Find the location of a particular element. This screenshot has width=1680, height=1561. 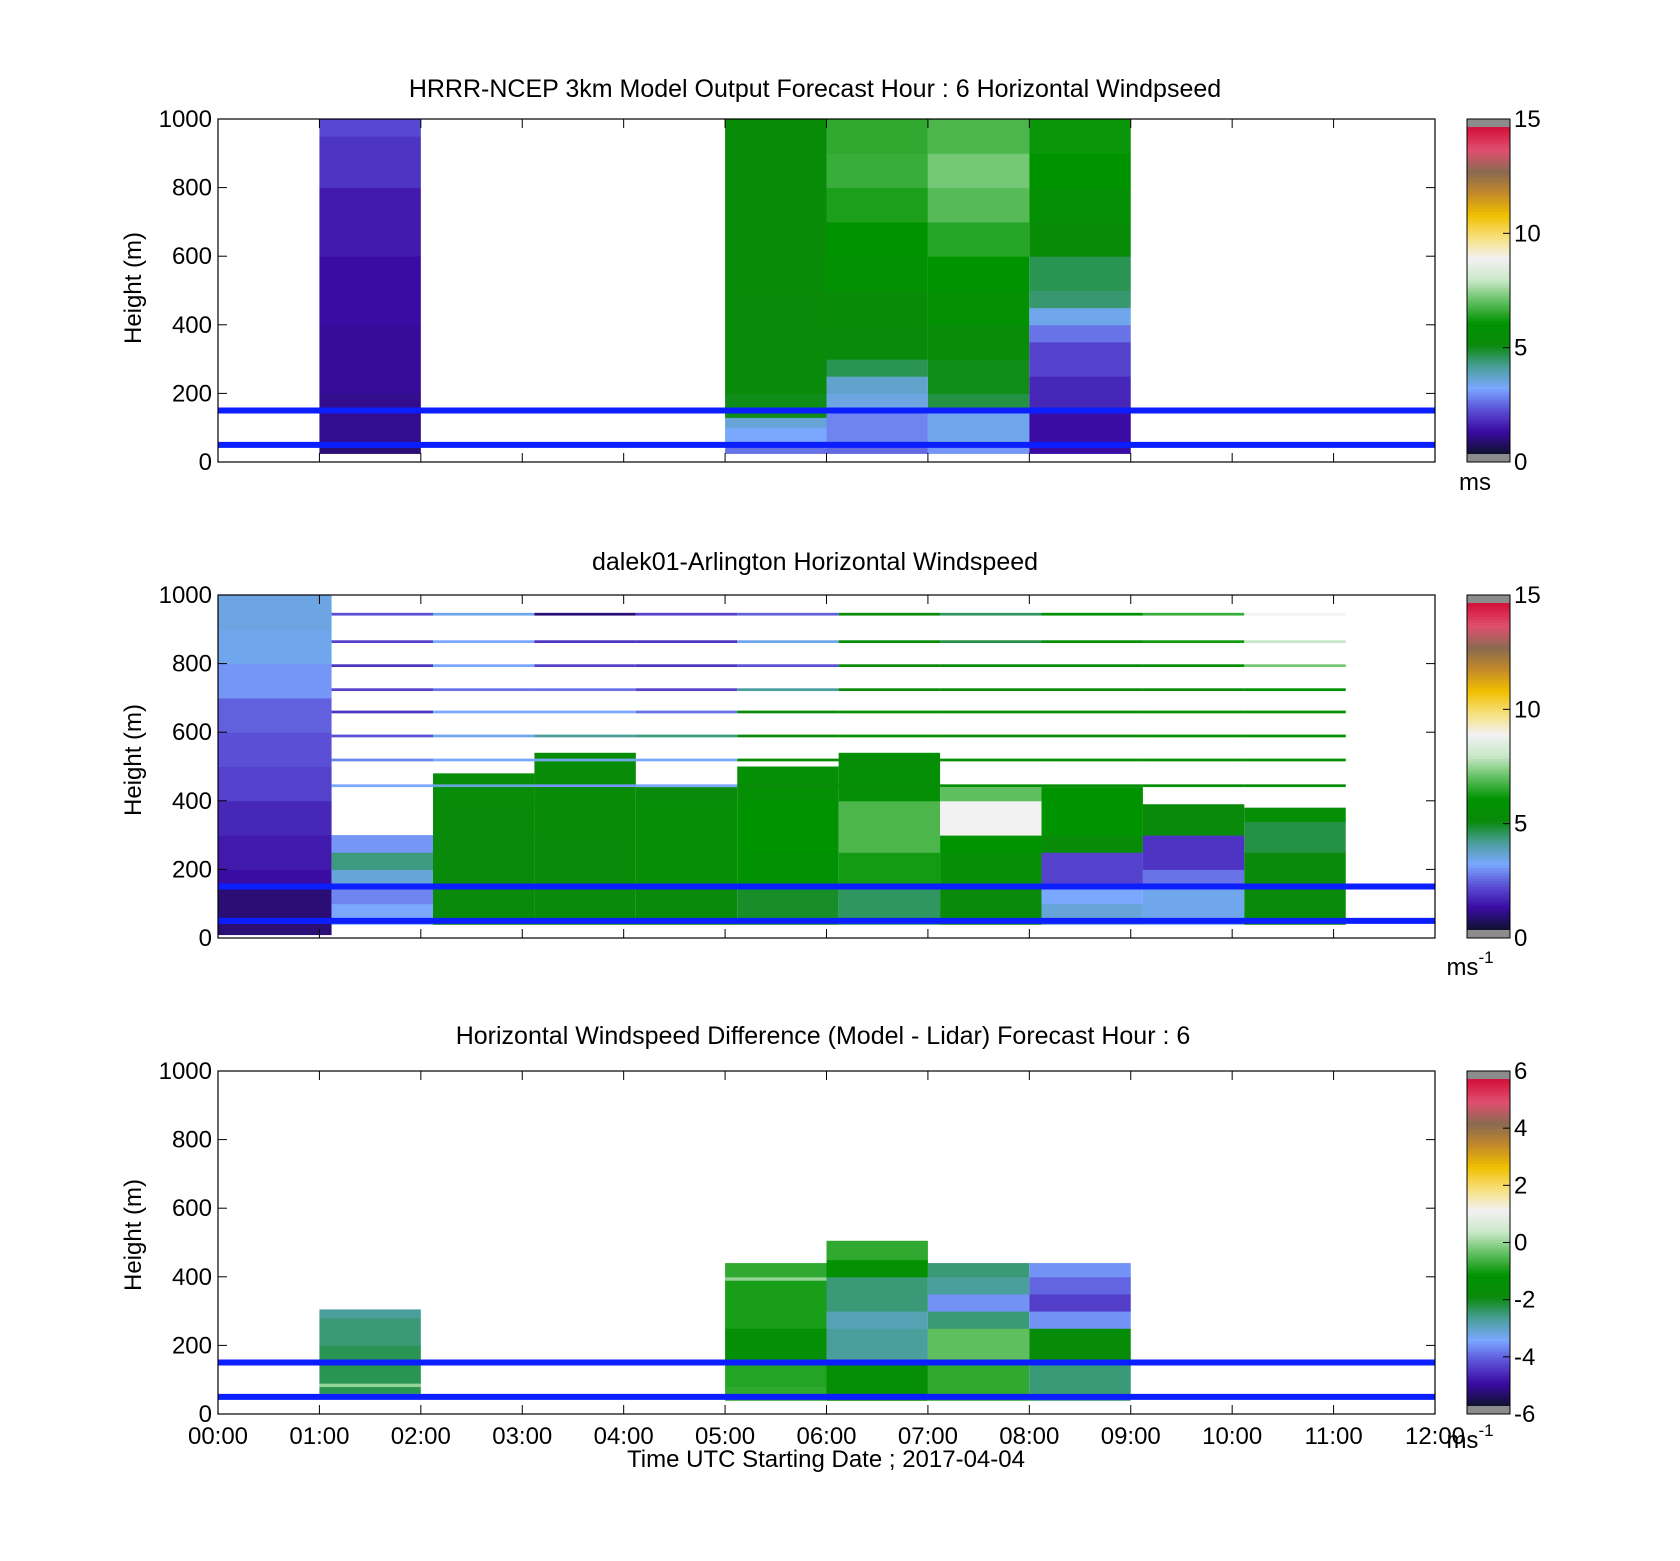

x-tick-label: 03:00 is located at coordinates (522, 1436).